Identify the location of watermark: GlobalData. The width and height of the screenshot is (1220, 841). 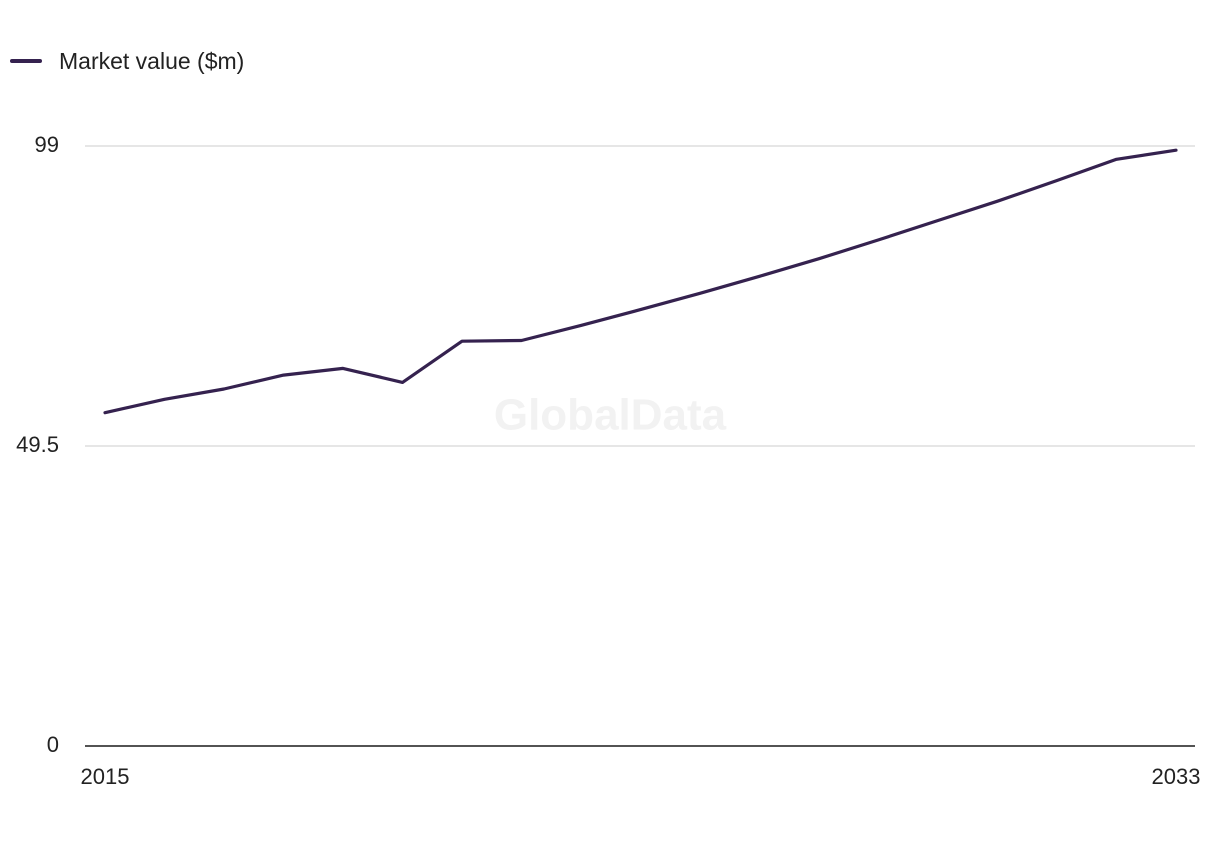
(610, 415).